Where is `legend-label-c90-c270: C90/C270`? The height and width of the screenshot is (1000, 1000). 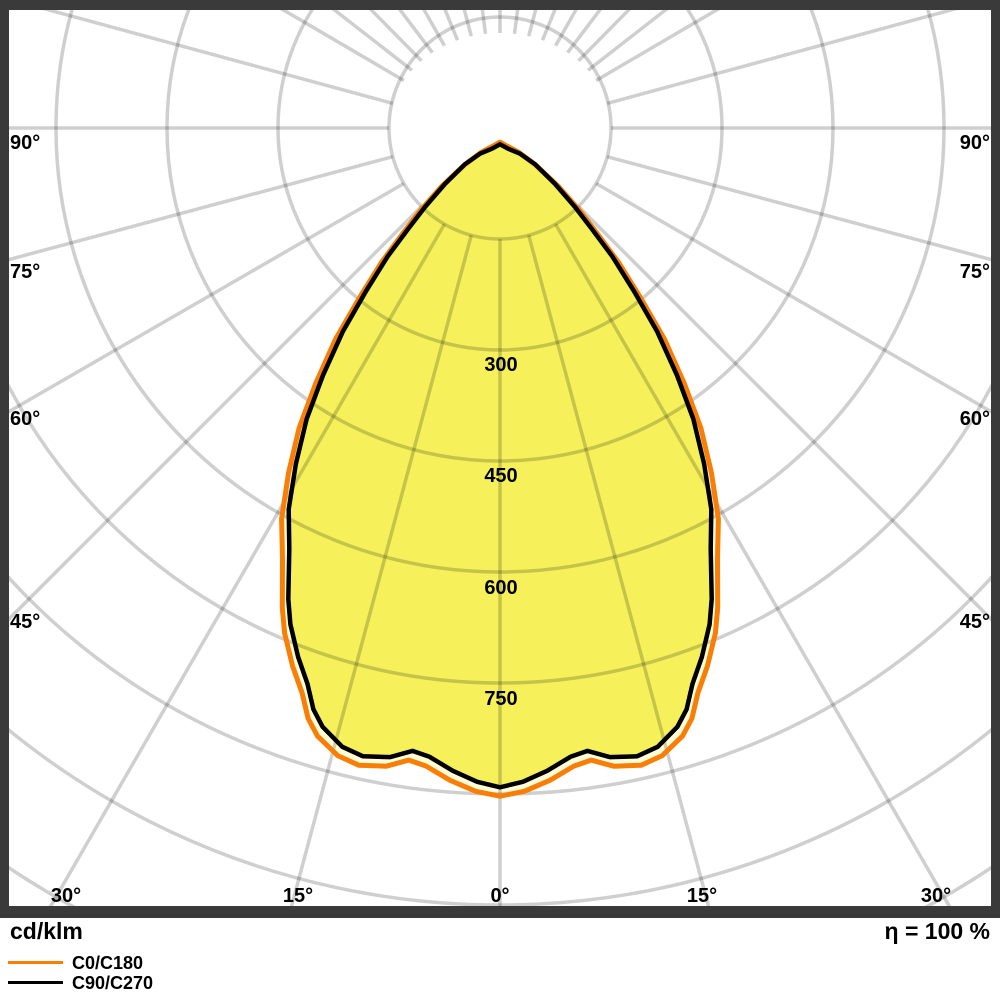 legend-label-c90-c270: C90/C270 is located at coordinates (113, 983).